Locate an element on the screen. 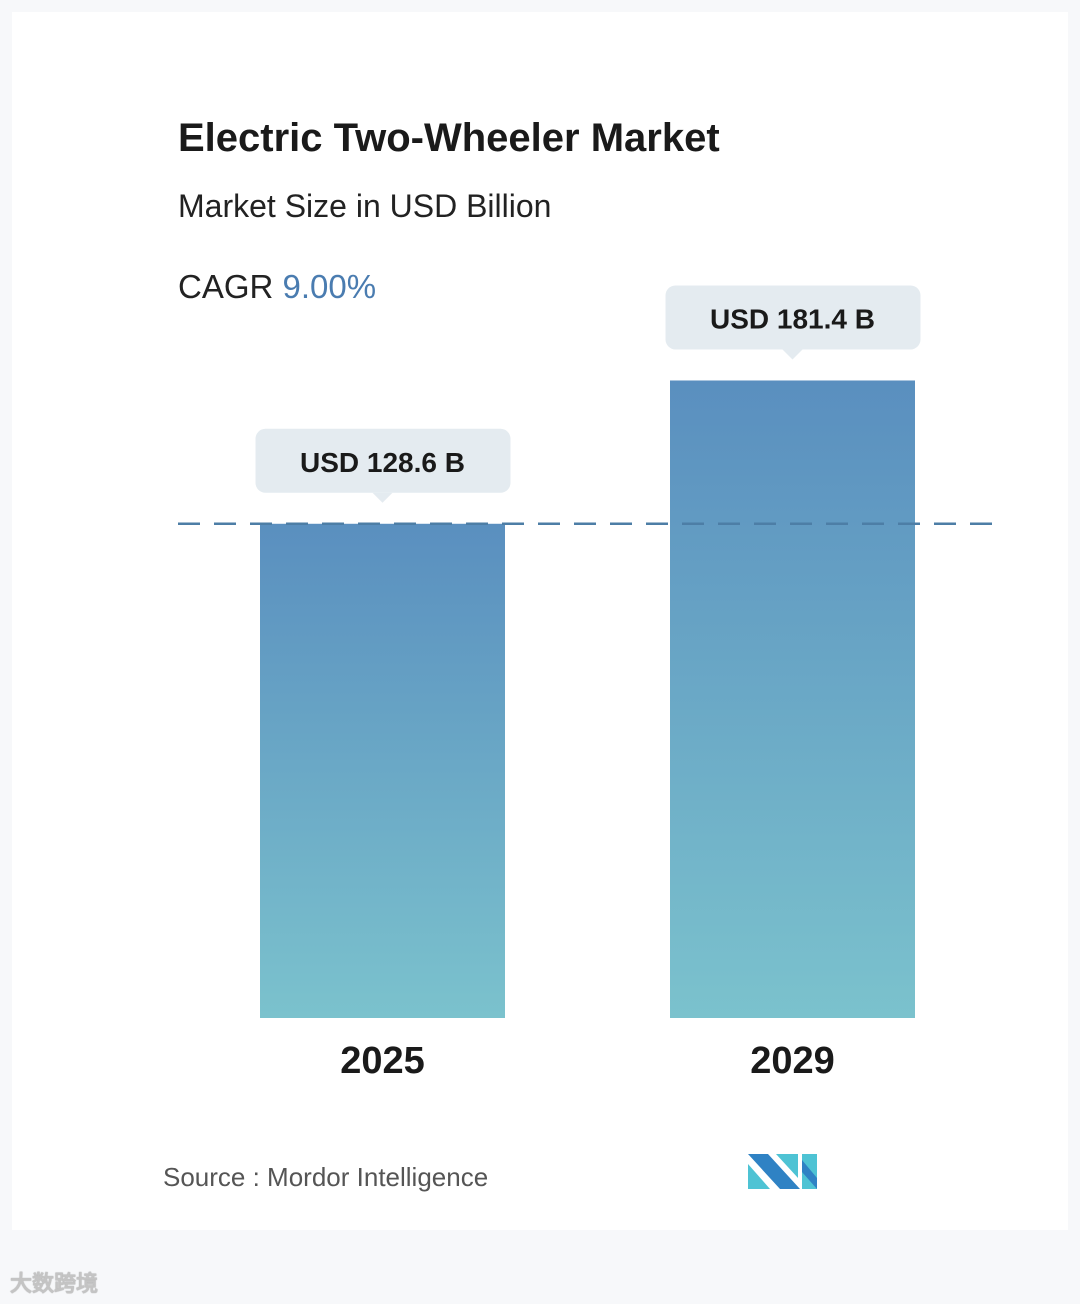 This screenshot has height=1304, width=1080. data-label: USD 181.4 B is located at coordinates (792, 318).